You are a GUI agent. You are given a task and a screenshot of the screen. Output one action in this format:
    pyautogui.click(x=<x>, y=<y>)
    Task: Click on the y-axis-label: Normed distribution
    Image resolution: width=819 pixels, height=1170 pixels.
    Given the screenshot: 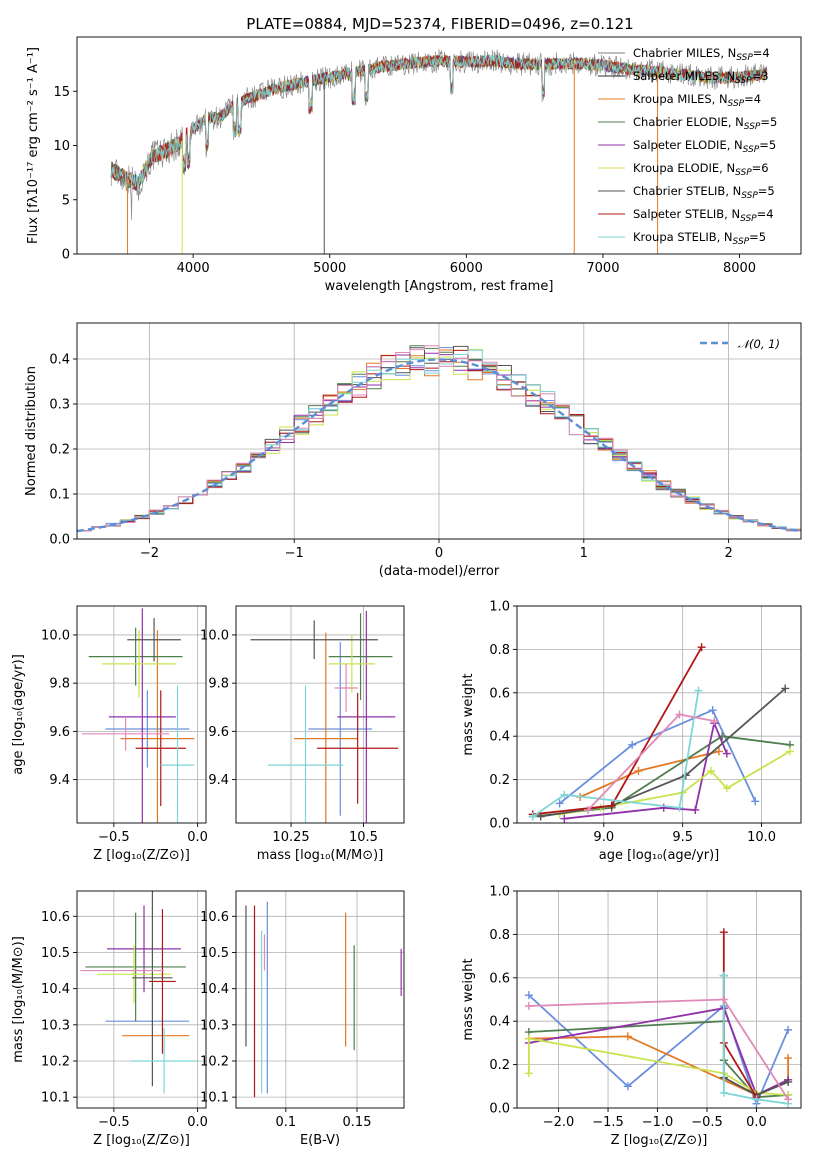 What is the action you would take?
    pyautogui.click(x=31, y=431)
    